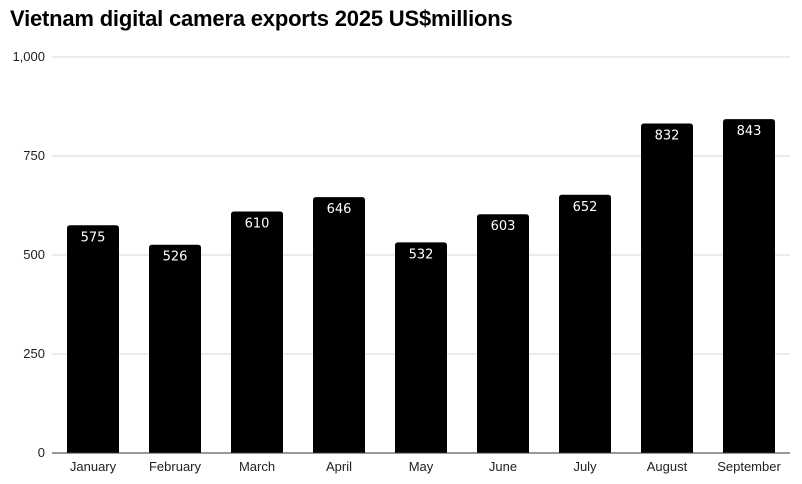 This screenshot has width=802, height=484. I want to click on bar-march, so click(257, 332).